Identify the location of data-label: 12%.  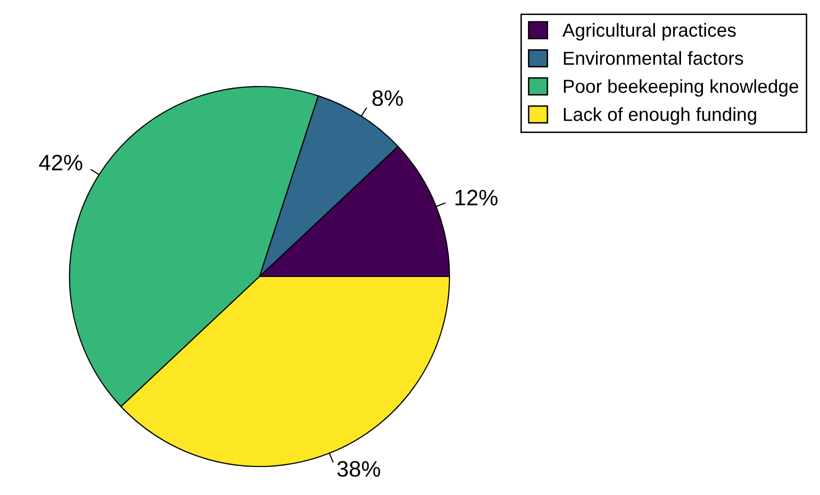
(477, 198).